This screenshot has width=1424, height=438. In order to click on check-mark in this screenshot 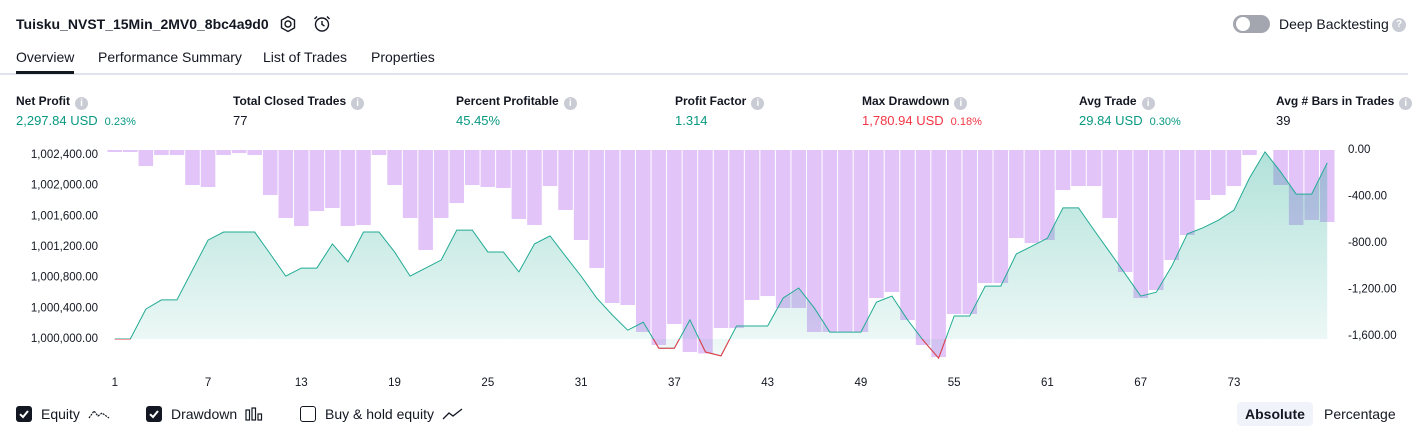, I will do `click(154, 414)`.